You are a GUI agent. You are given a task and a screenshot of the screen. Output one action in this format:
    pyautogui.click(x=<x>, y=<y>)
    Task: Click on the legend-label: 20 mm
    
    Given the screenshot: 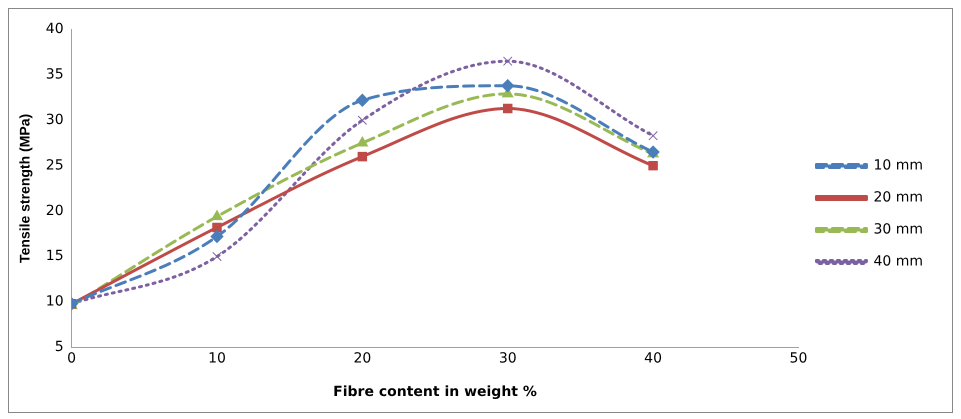 What is the action you would take?
    pyautogui.click(x=898, y=198)
    